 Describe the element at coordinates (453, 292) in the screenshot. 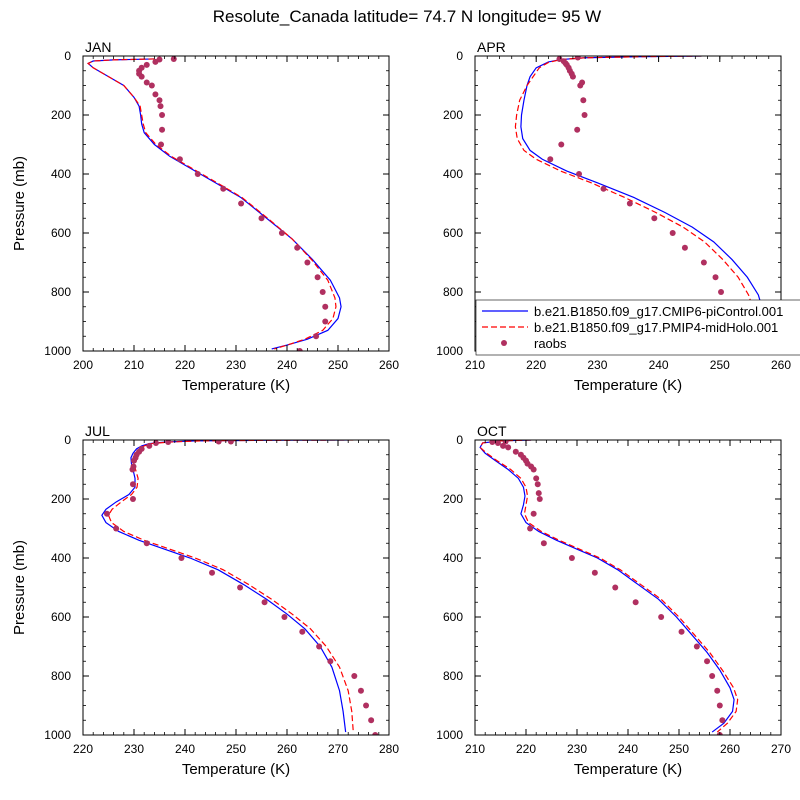

I see `y-tick-label: 800` at that location.